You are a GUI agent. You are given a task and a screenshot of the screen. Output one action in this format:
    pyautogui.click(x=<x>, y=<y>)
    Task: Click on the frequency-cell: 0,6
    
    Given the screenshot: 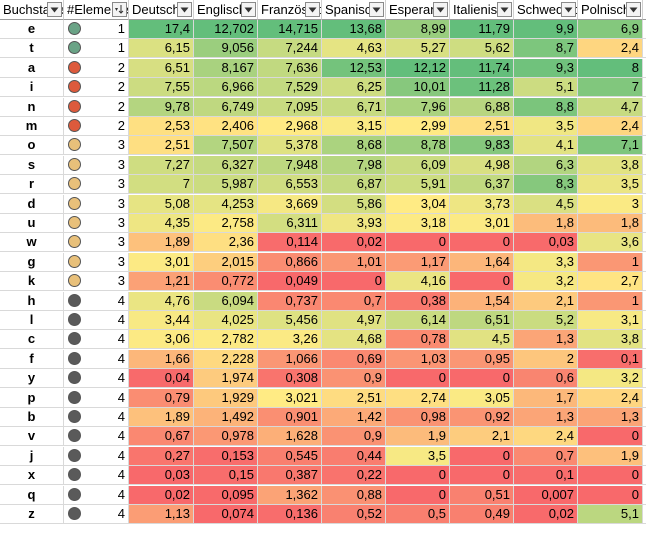 What is the action you would take?
    pyautogui.click(x=546, y=379)
    